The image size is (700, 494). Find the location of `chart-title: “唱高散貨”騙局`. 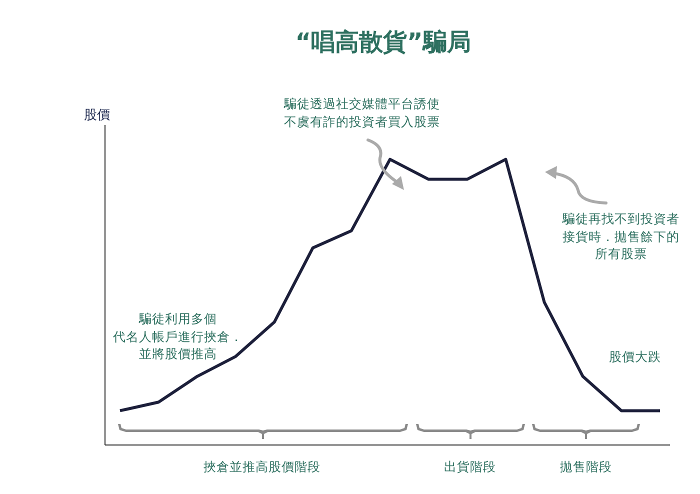

chart-title: “唱高散貨”騙局 is located at coordinates (383, 42).